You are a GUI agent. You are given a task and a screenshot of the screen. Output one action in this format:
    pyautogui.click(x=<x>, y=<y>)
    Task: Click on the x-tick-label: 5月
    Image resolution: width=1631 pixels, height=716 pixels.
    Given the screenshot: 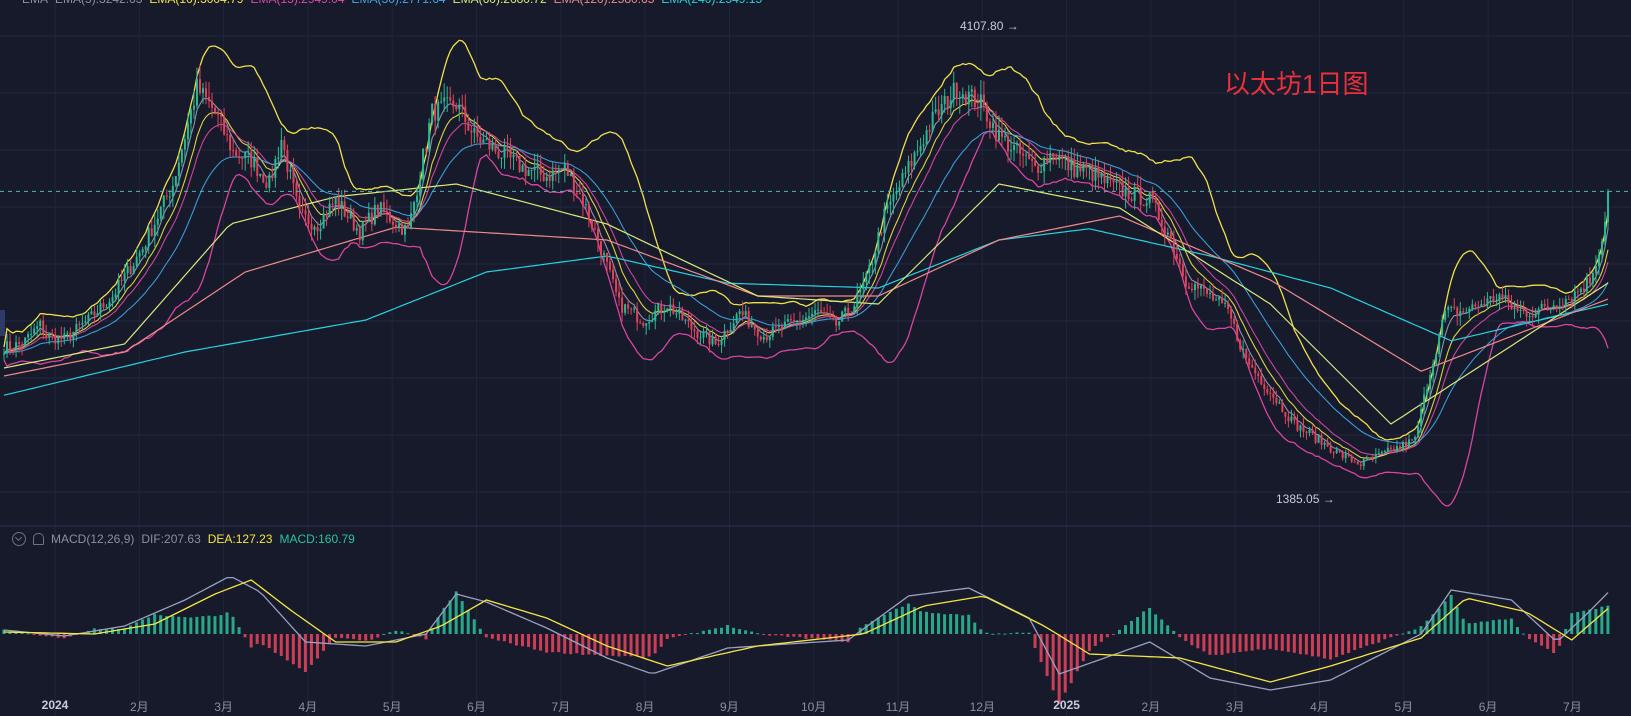 What is the action you would take?
    pyautogui.click(x=392, y=707)
    